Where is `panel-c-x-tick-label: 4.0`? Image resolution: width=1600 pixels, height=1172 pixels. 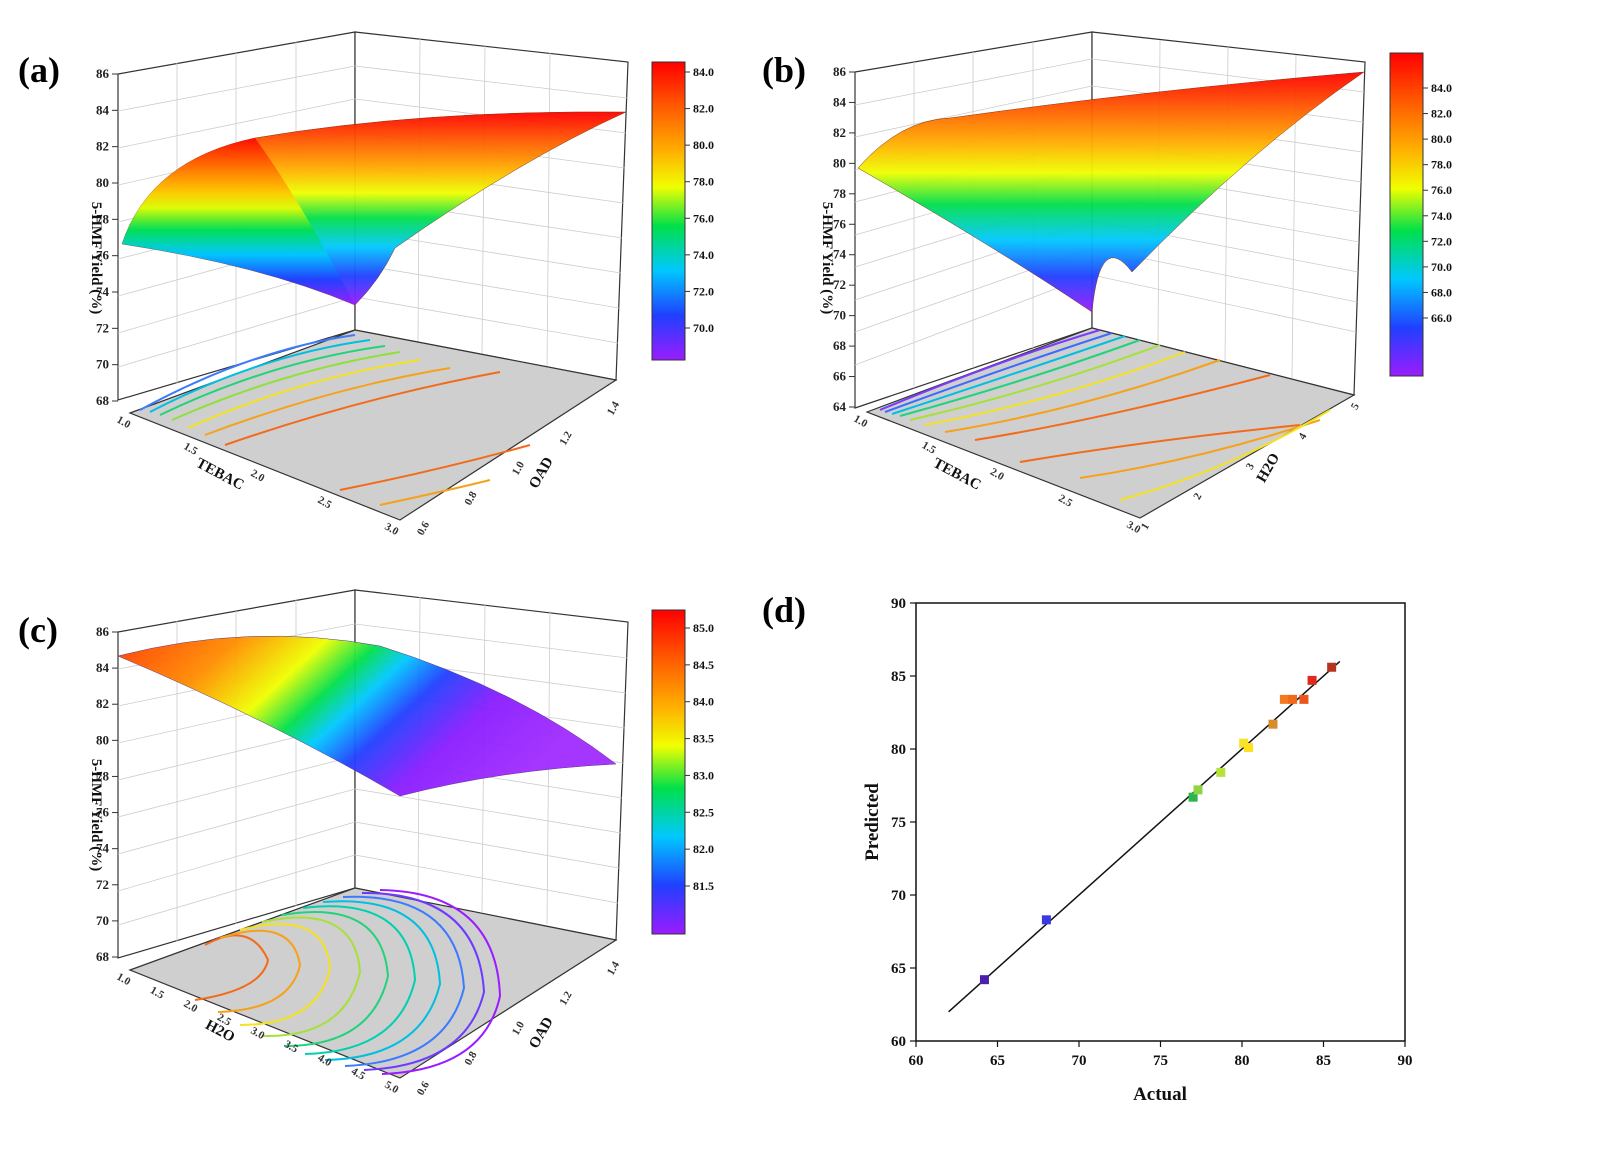
panel-c-x-tick-label: 4.0 is located at coordinates (325, 1061).